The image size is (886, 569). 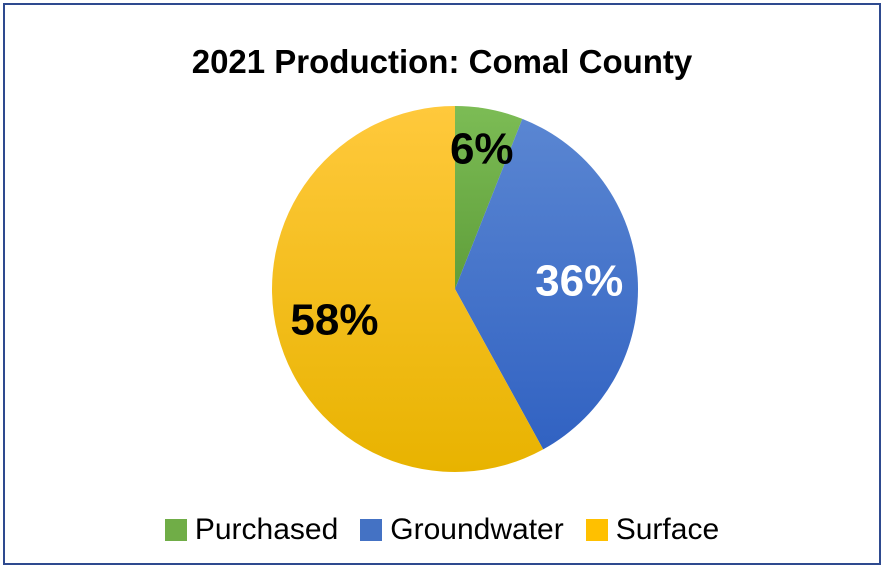 What do you see at coordinates (266, 529) in the screenshot?
I see `legend-label-purchased: Purchased` at bounding box center [266, 529].